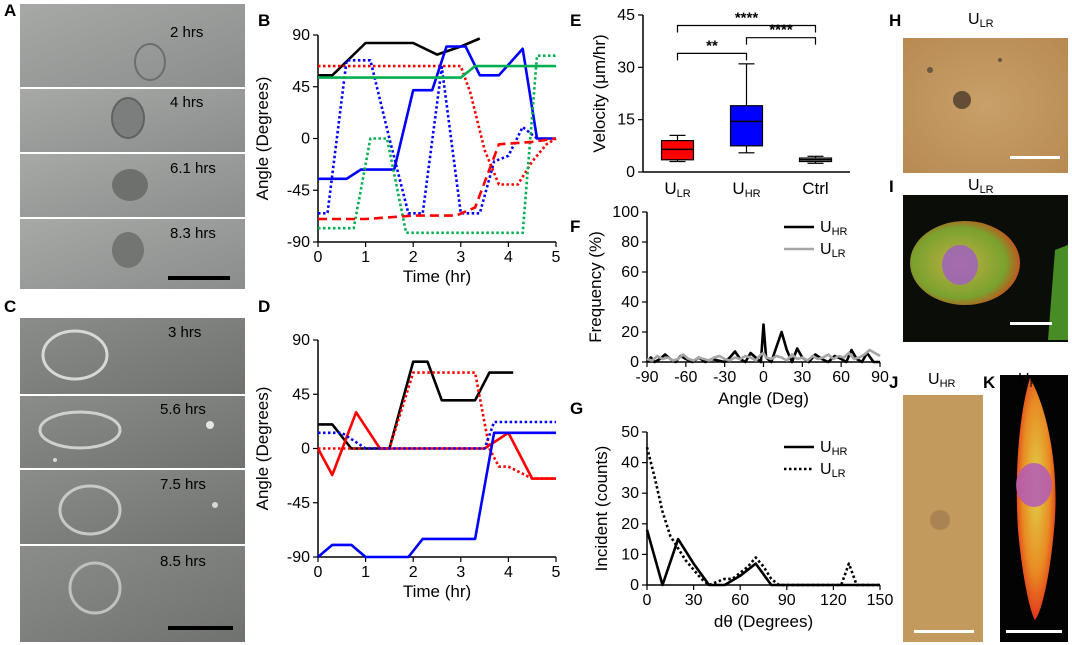 The height and width of the screenshot is (645, 1072). What do you see at coordinates (186, 32) in the screenshot?
I see `frame-time: 2 hrs` at bounding box center [186, 32].